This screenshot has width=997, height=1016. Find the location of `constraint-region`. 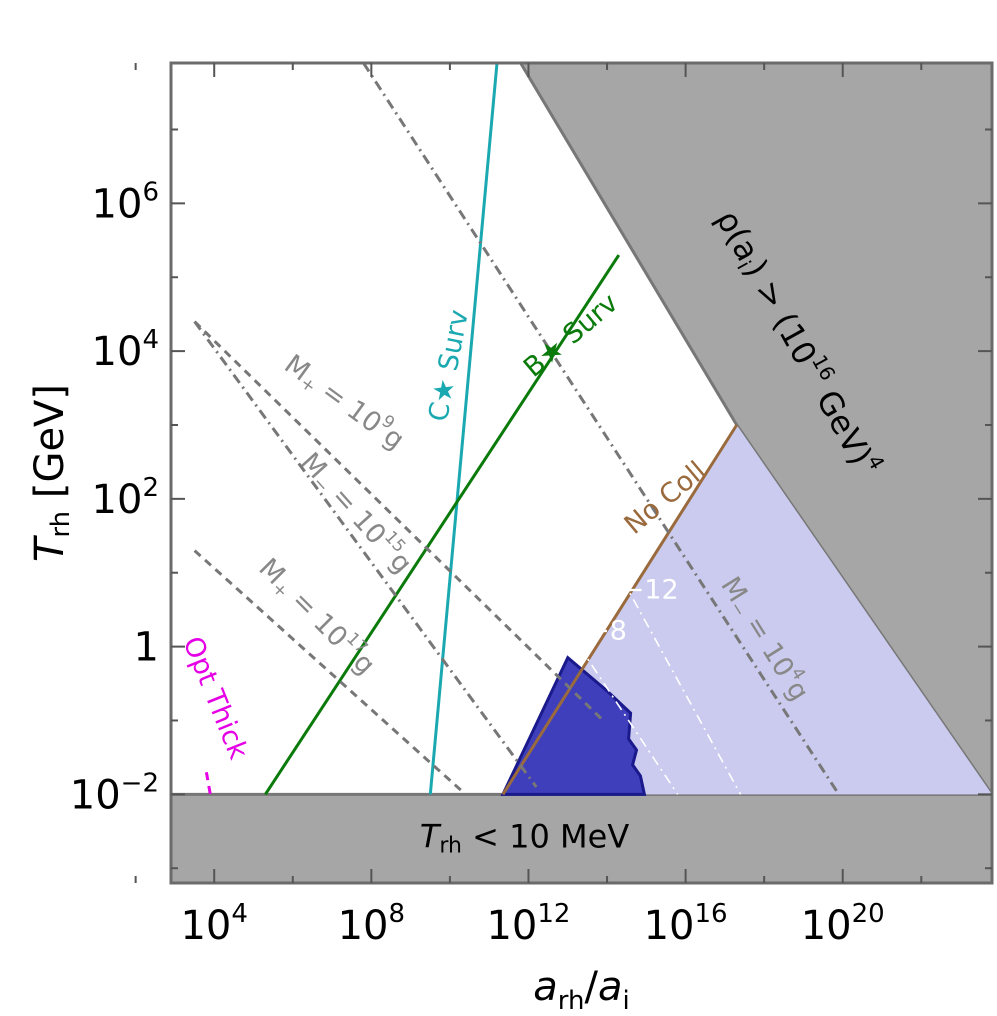

constraint-region is located at coordinates (573, 725).